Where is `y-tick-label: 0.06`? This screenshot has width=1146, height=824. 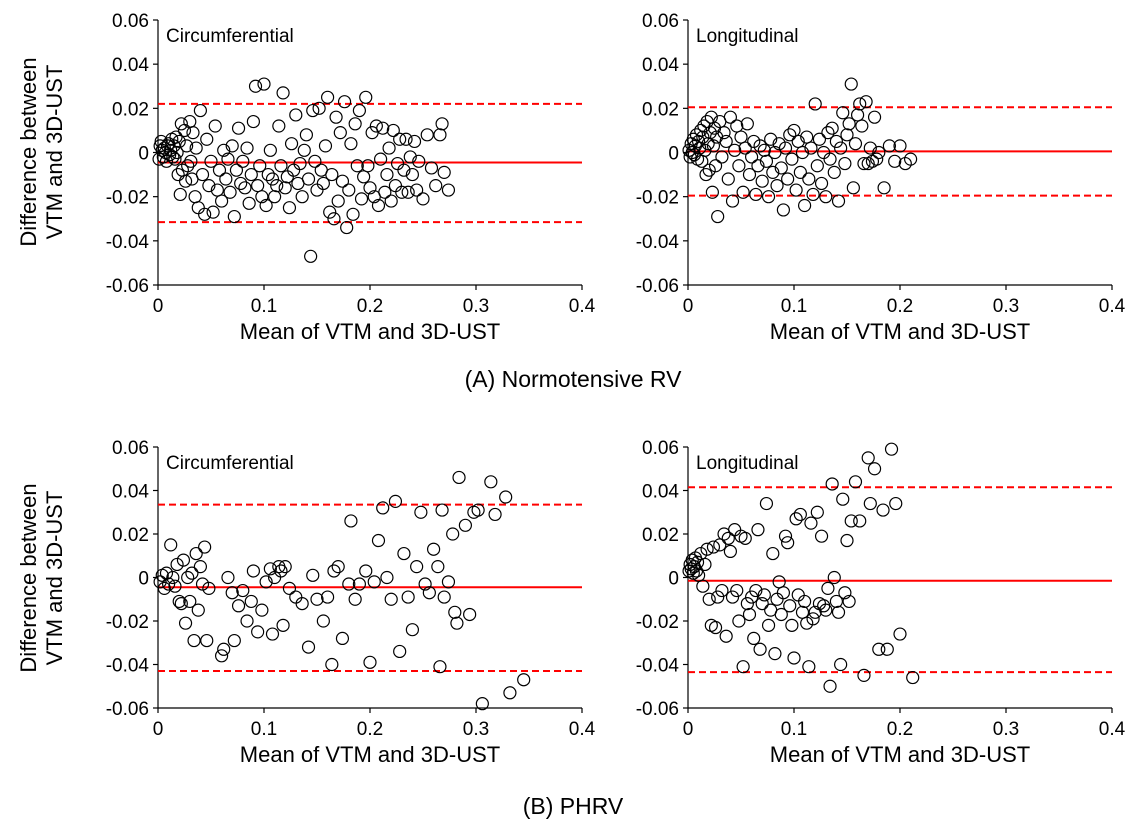 y-tick-label: 0.06 is located at coordinates (130, 21).